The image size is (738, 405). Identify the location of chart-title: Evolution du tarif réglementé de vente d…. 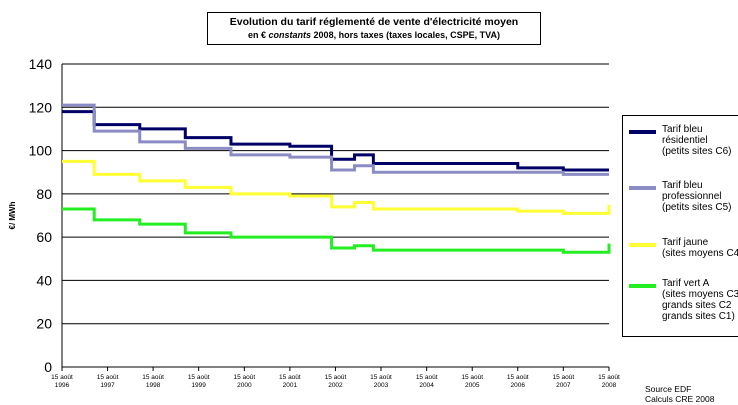
(374, 22).